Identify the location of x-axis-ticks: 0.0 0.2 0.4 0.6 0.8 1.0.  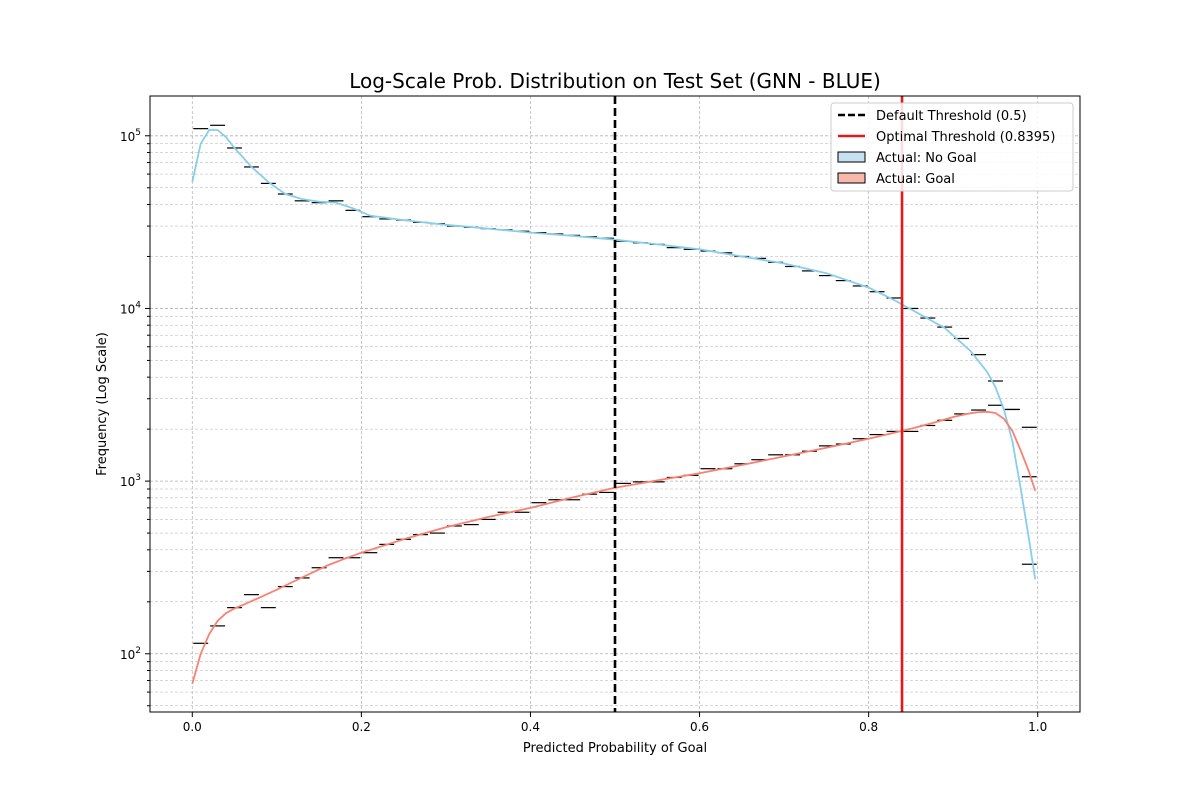
(615, 723).